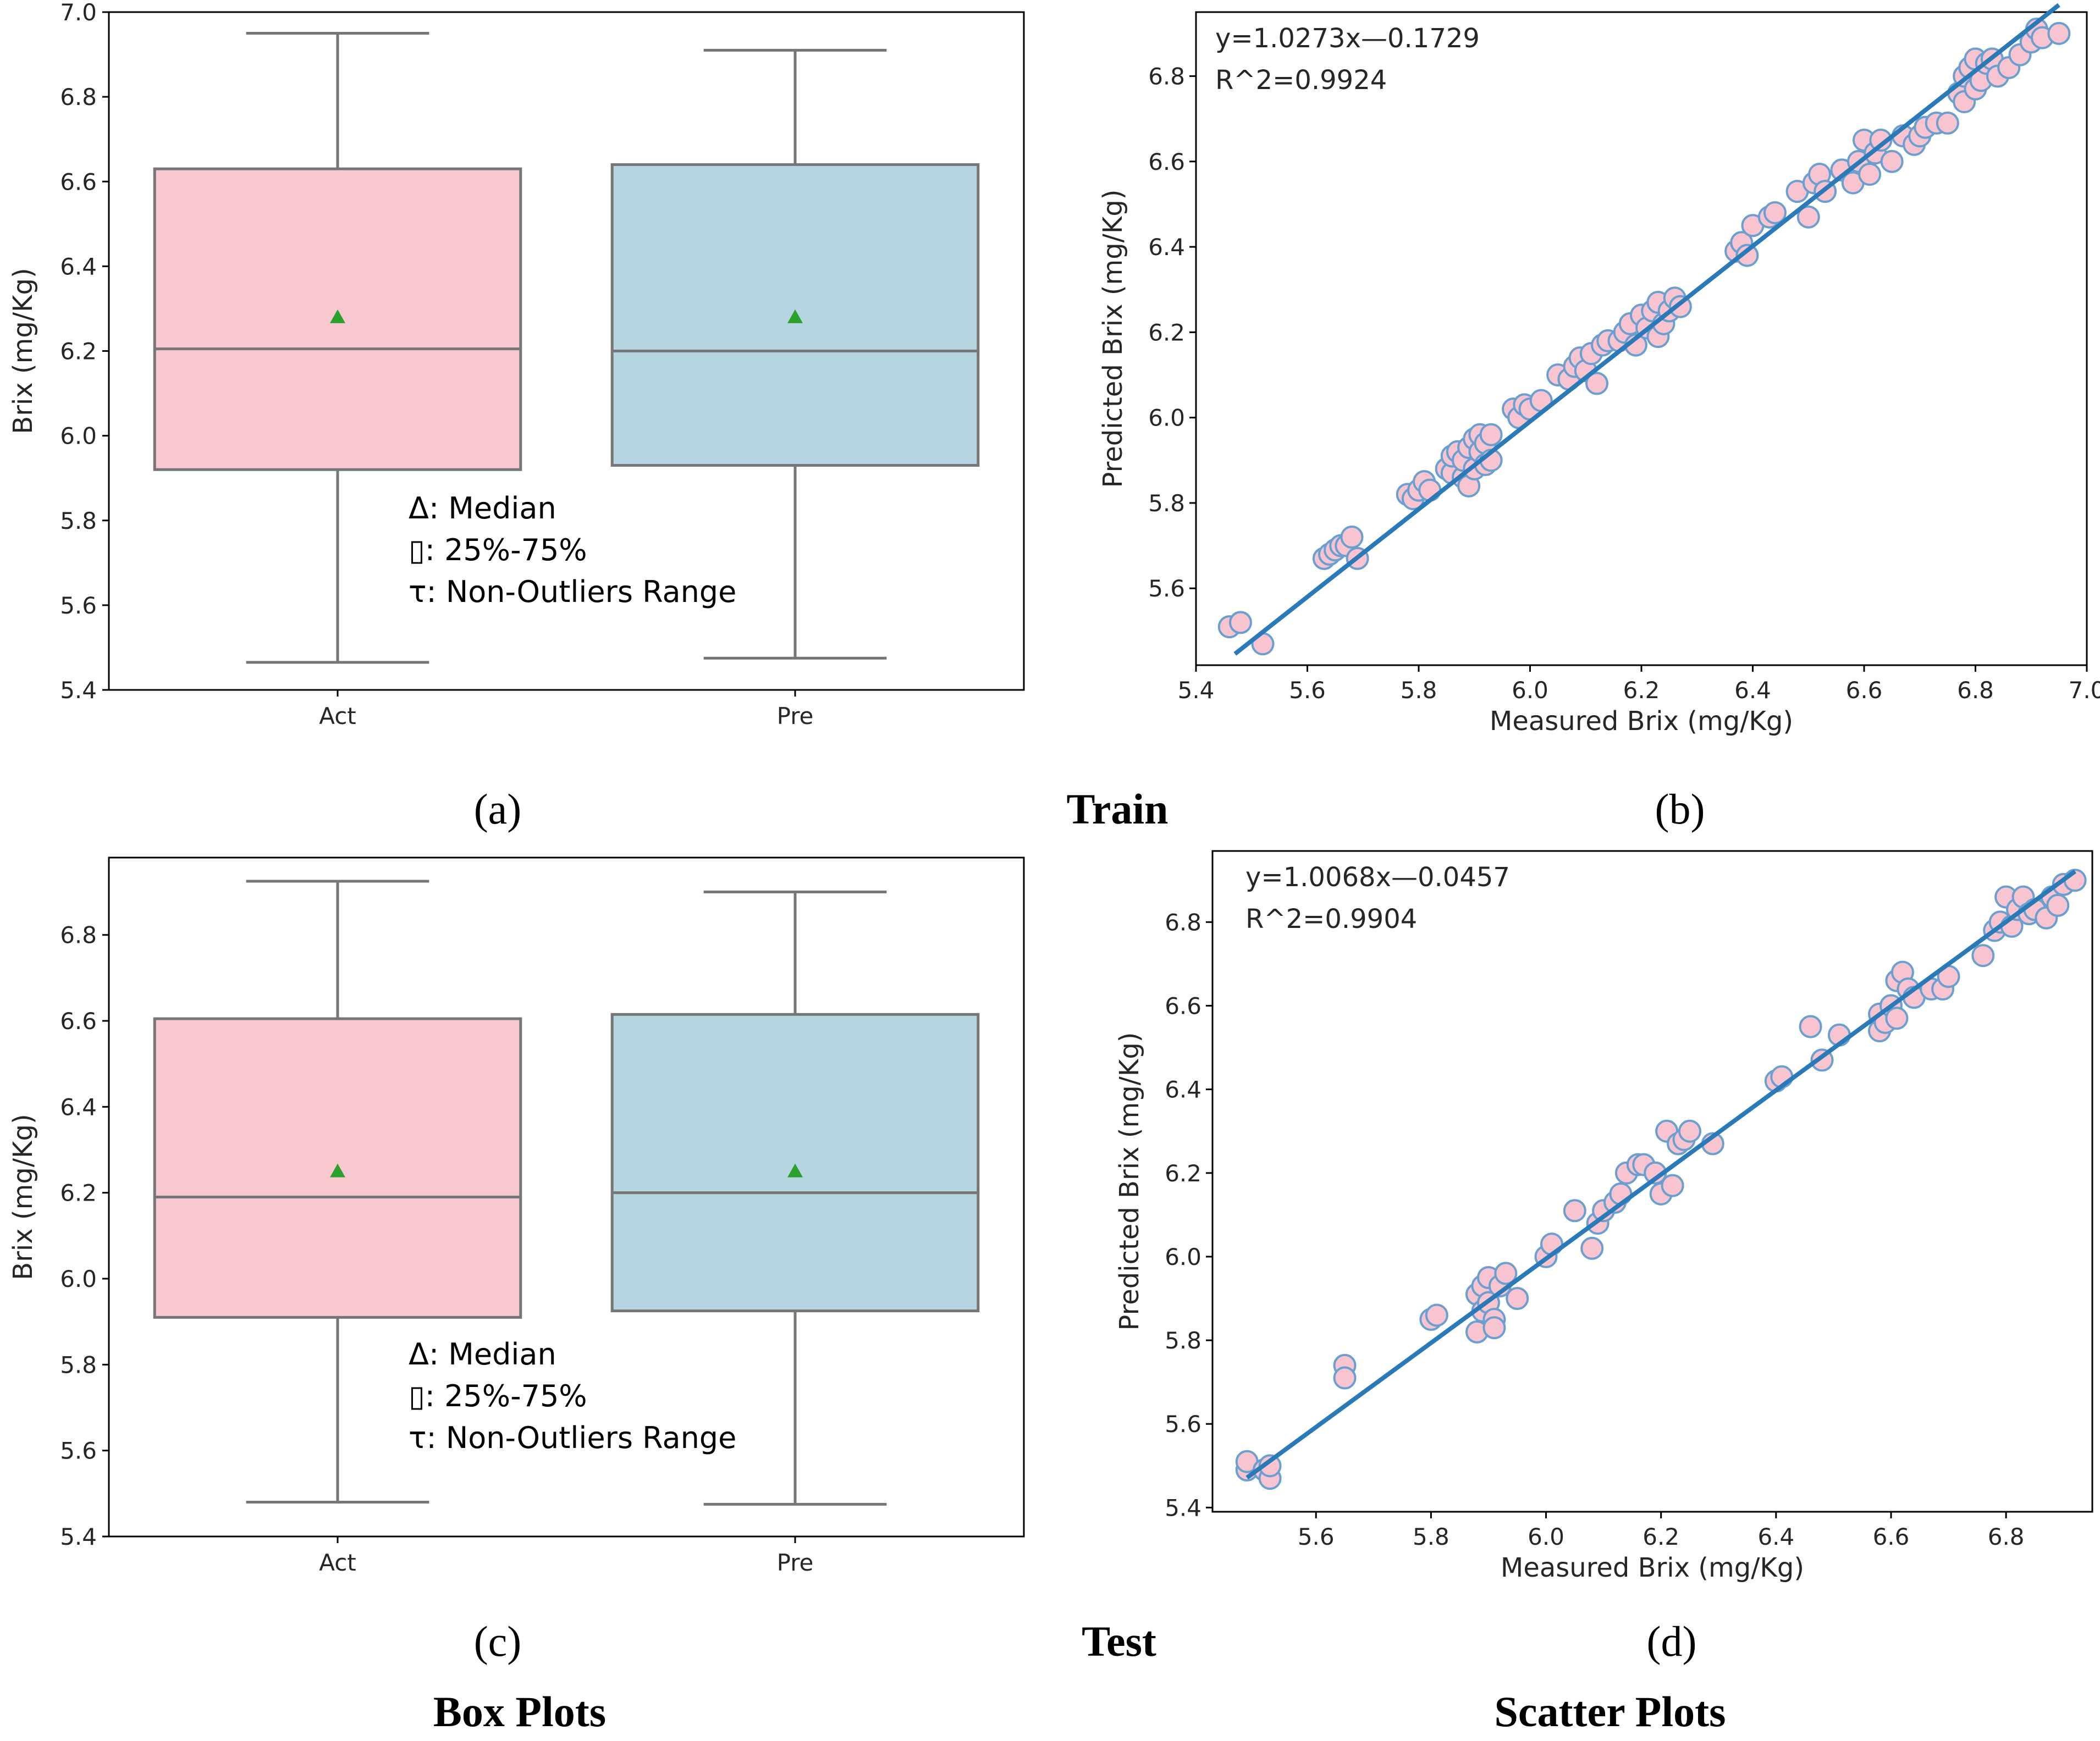  I want to click on x-tick-label: 6.0, so click(1530, 690).